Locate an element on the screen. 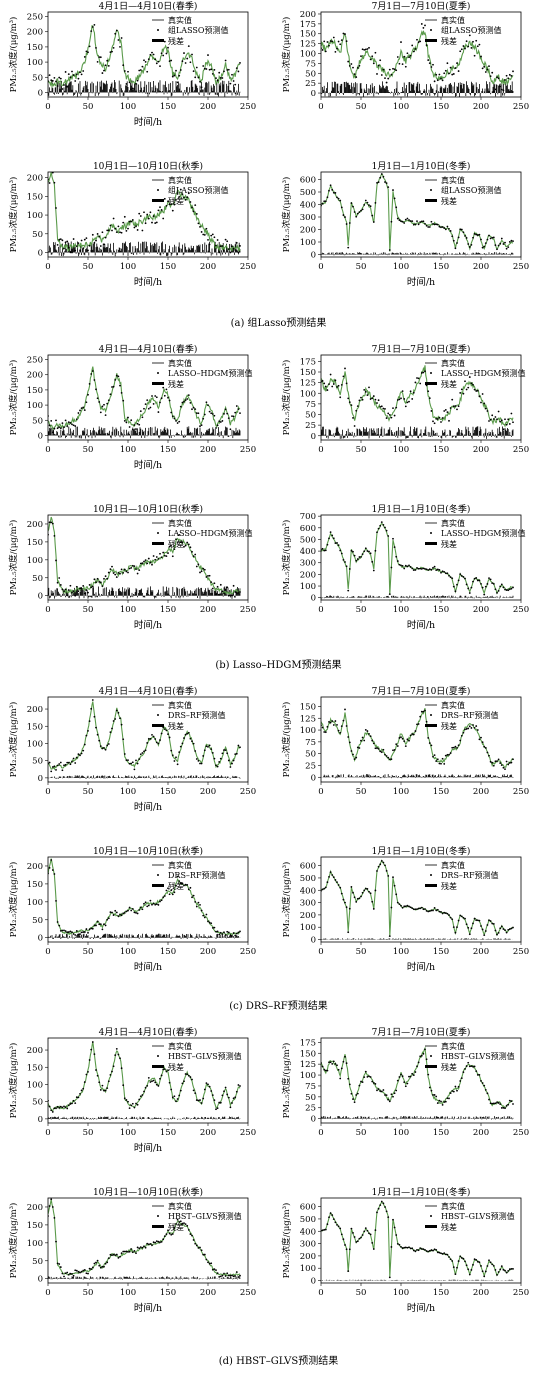 The height and width of the screenshot is (1387, 557). x-tick-label: 200 is located at coordinates (208, 107).